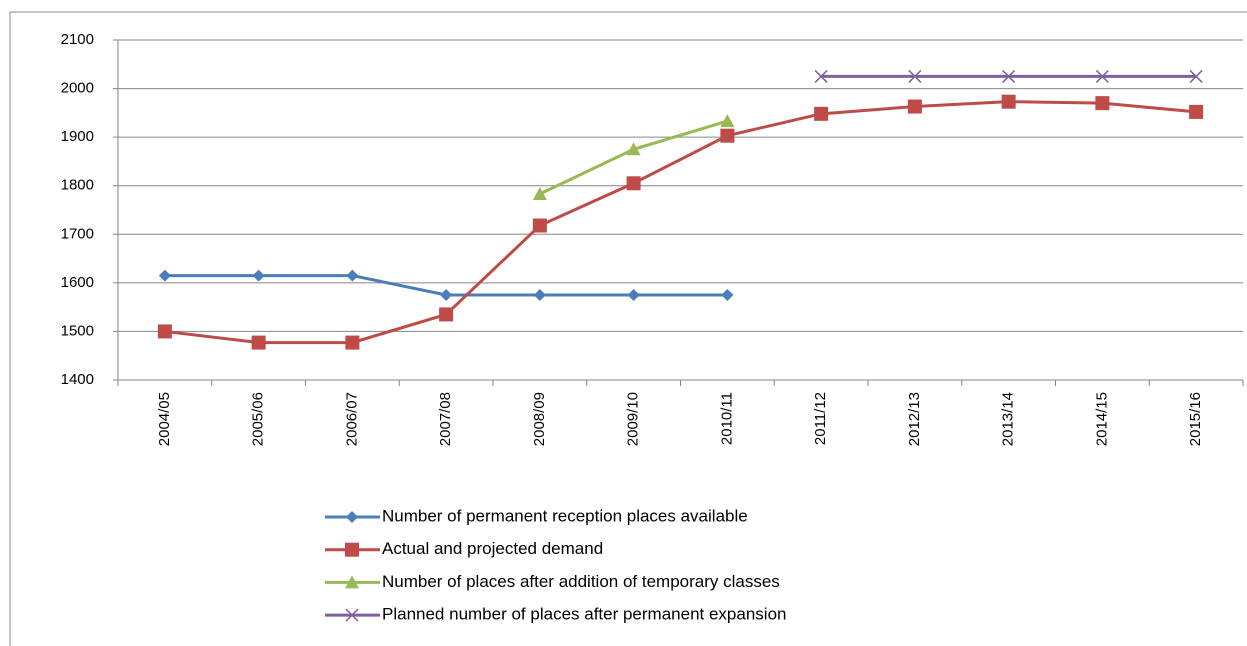 The width and height of the screenshot is (1247, 646). What do you see at coordinates (914, 419) in the screenshot?
I see `x-tick-label: 2012/13` at bounding box center [914, 419].